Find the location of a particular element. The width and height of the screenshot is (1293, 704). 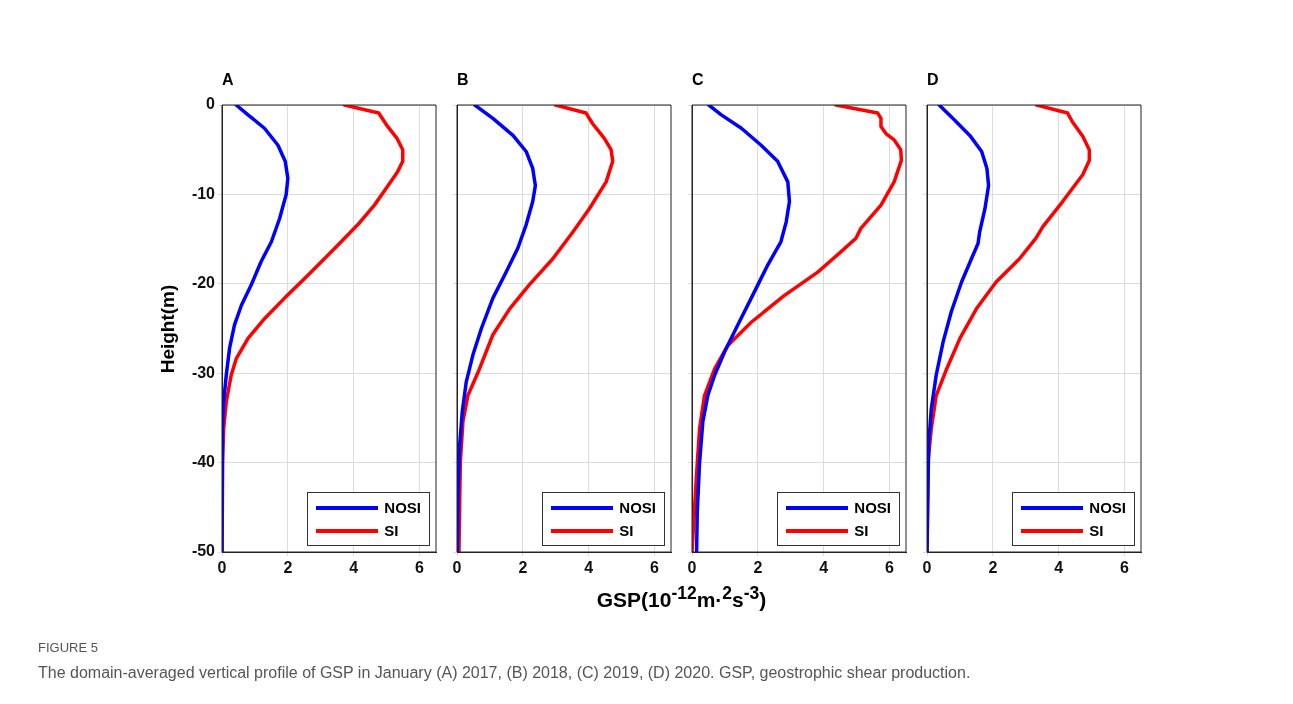

chart-title: D is located at coordinates (933, 80).